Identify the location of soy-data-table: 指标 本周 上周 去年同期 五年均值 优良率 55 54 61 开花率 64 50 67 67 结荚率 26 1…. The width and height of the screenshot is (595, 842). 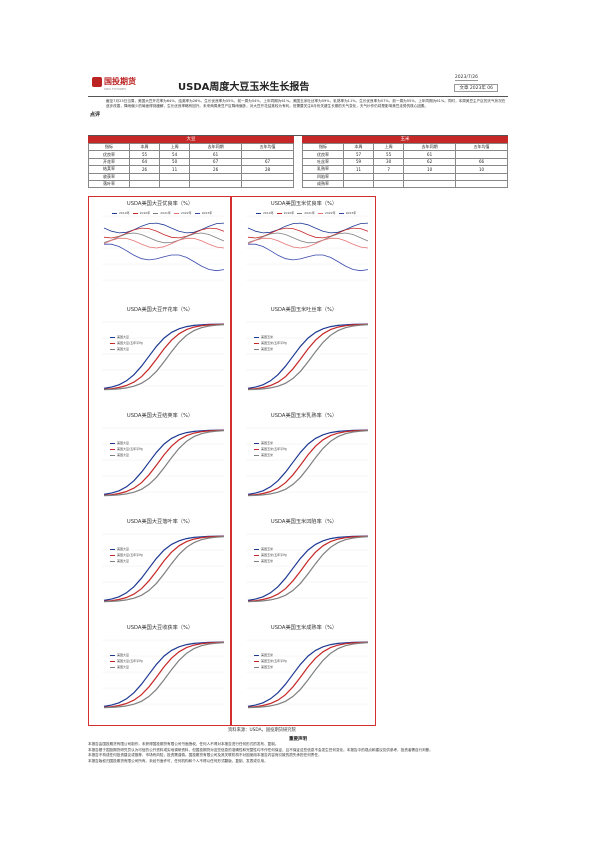
(191, 165).